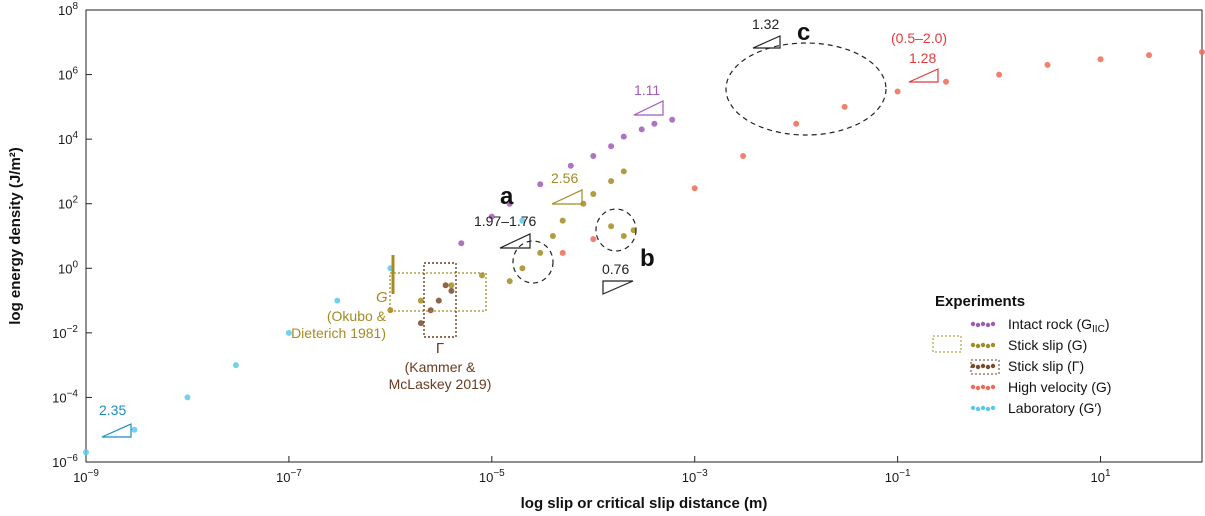 The width and height of the screenshot is (1205, 516). What do you see at coordinates (765, 24) in the screenshot?
I see `slope-label-1-32: 1.32` at bounding box center [765, 24].